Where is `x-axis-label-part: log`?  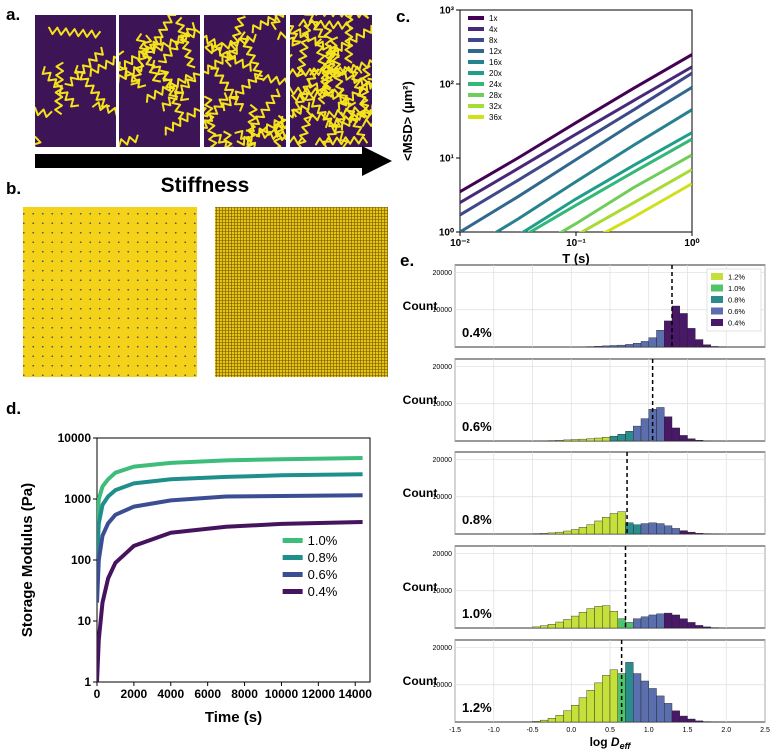
x-axis-label-part: log is located at coordinates (600, 742).